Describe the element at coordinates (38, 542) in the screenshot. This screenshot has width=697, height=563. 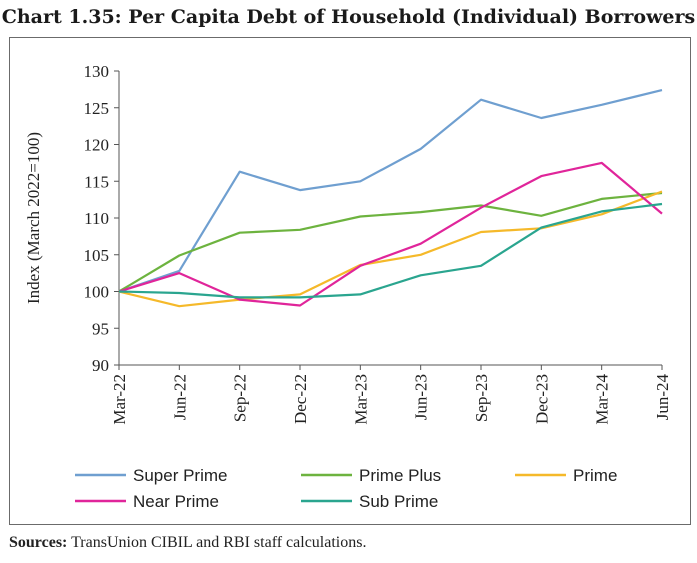
I see `sources-label: Sources:` at that location.